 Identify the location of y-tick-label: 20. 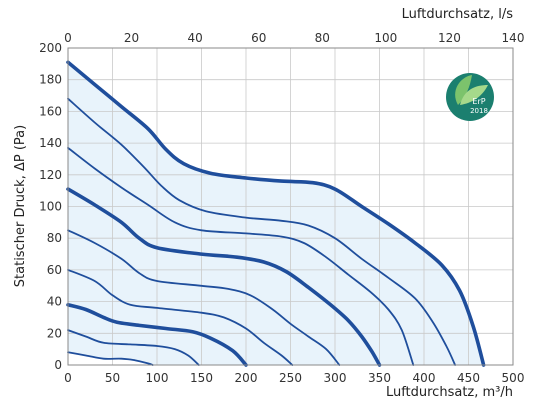
(54, 333).